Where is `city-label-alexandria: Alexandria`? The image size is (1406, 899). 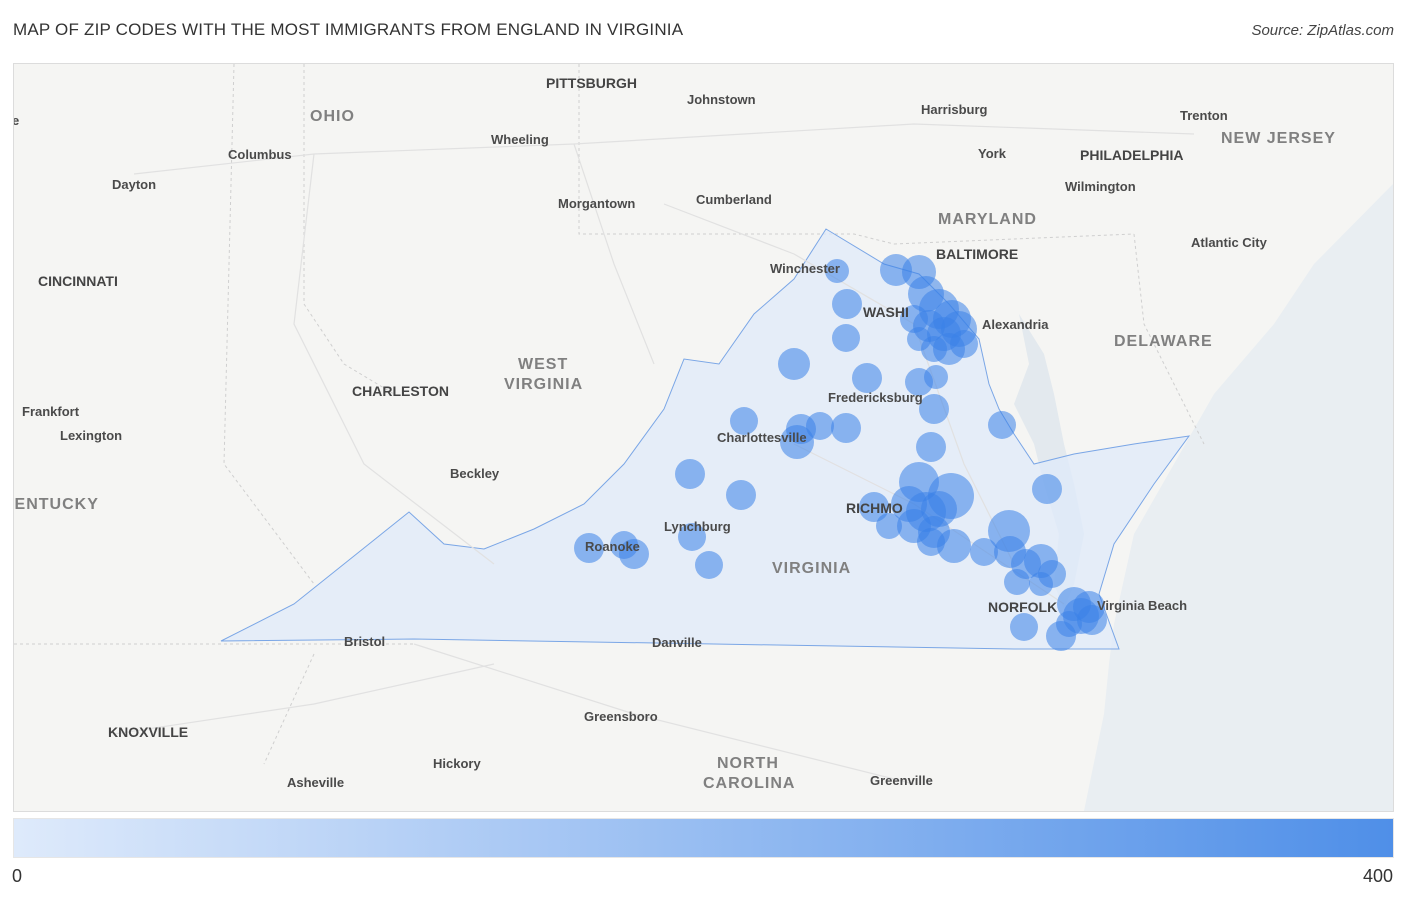
city-label-alexandria: Alexandria is located at coordinates (1015, 324).